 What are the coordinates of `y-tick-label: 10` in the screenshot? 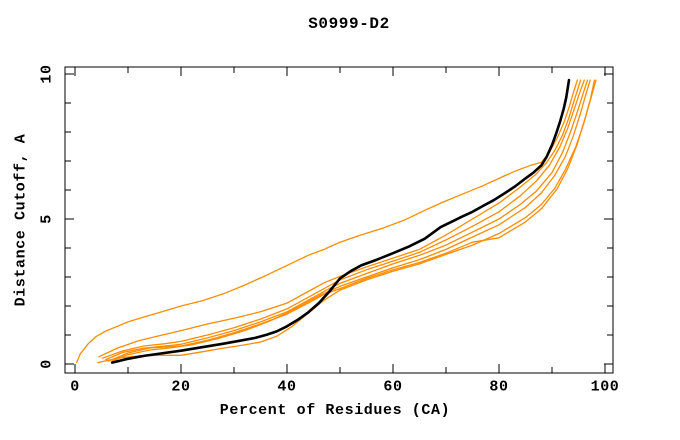 It's located at (47, 74).